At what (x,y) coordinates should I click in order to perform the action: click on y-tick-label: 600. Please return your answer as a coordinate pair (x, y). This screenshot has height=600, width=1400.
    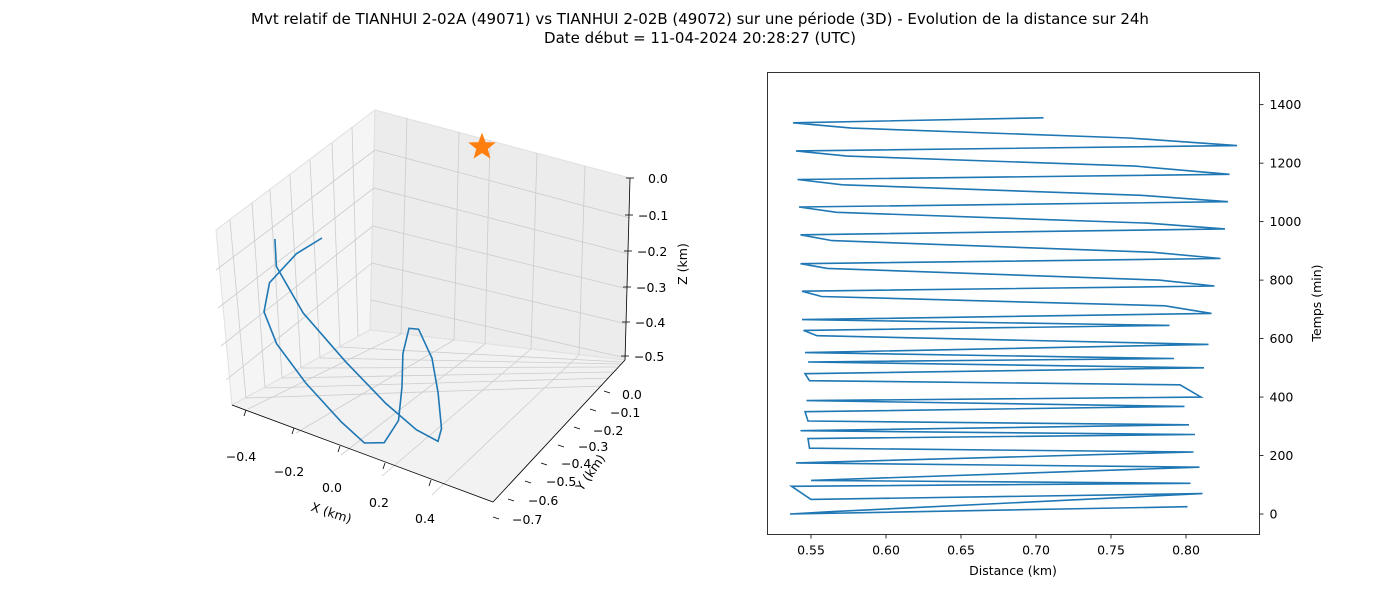
    Looking at the image, I should click on (1282, 338).